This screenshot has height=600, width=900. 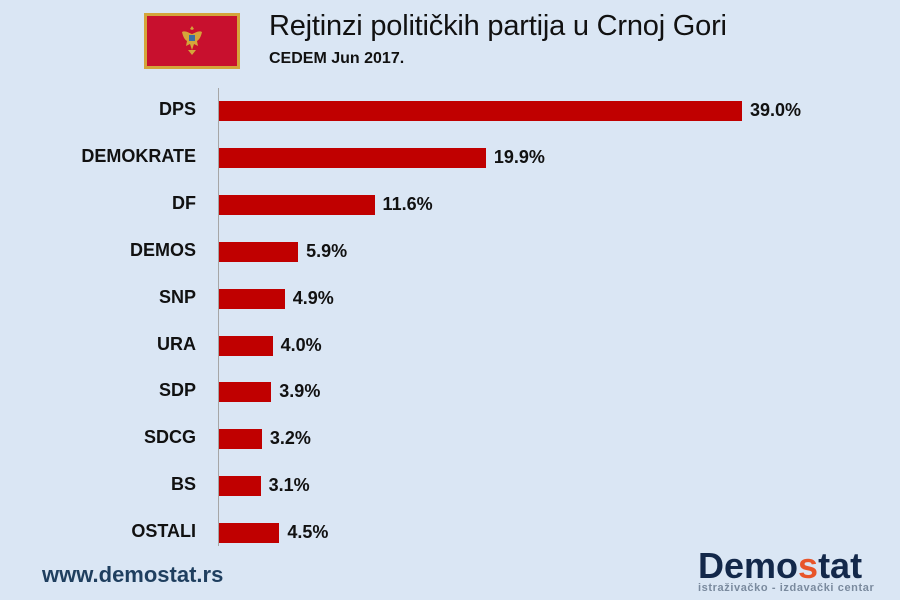 What do you see at coordinates (776, 110) in the screenshot?
I see `value-label: 39.0%` at bounding box center [776, 110].